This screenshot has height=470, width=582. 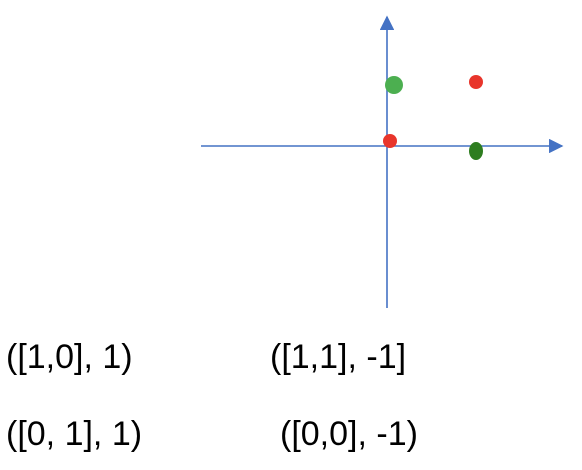 I want to click on label-point-1-1: ([1,1], -1], so click(x=338, y=357).